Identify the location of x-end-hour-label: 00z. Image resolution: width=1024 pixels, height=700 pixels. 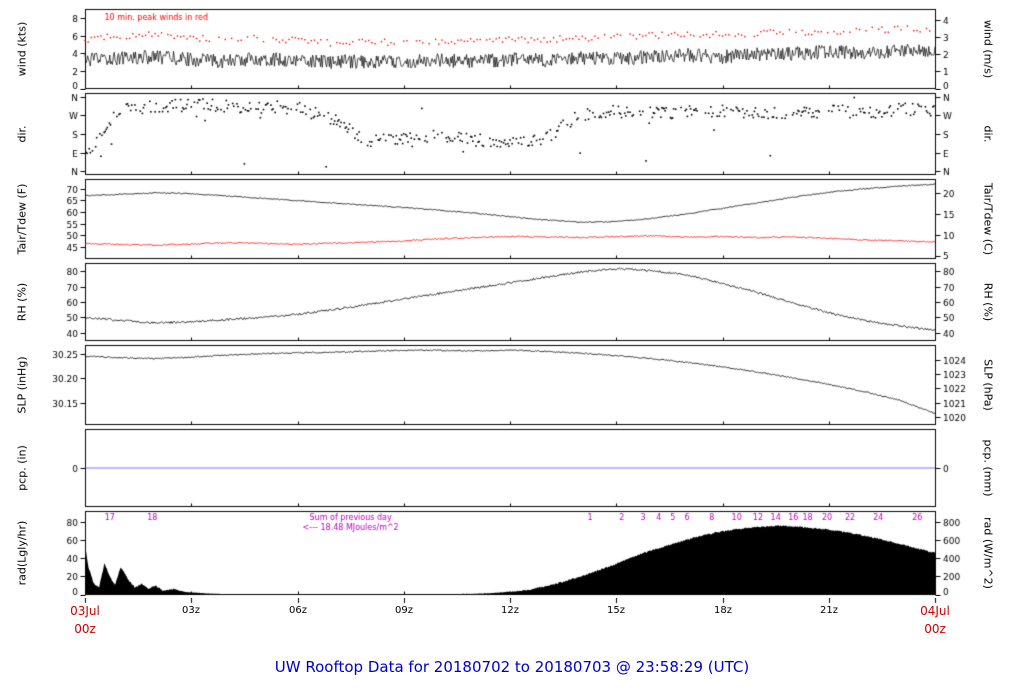
(935, 629).